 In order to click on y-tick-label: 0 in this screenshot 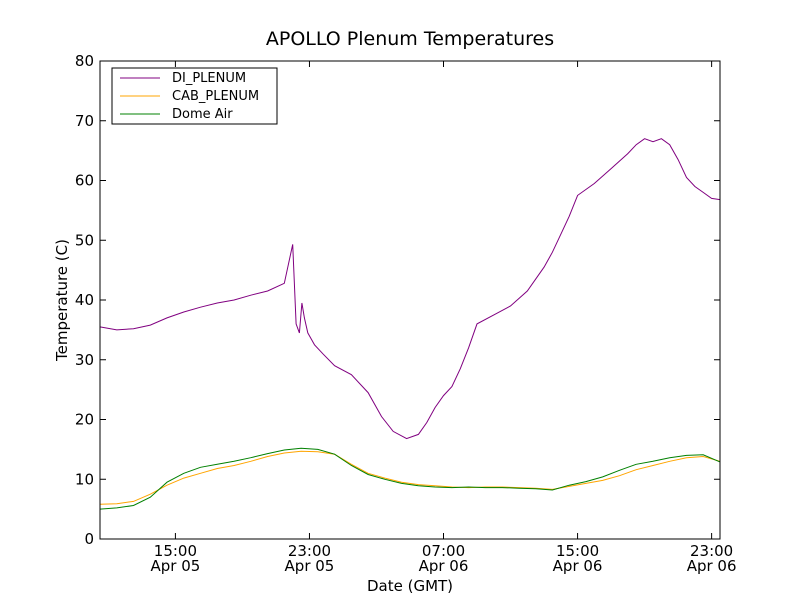, I will do `click(89, 539)`.